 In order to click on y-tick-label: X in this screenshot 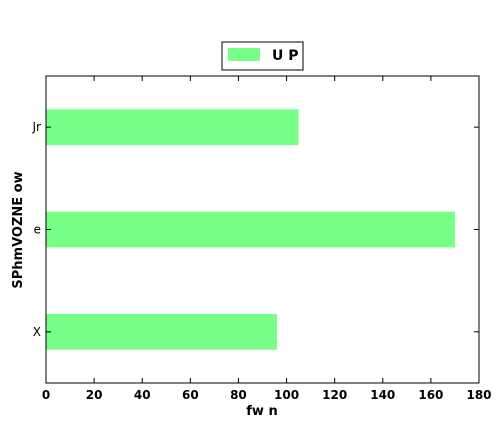, I will do `click(37, 332)`.